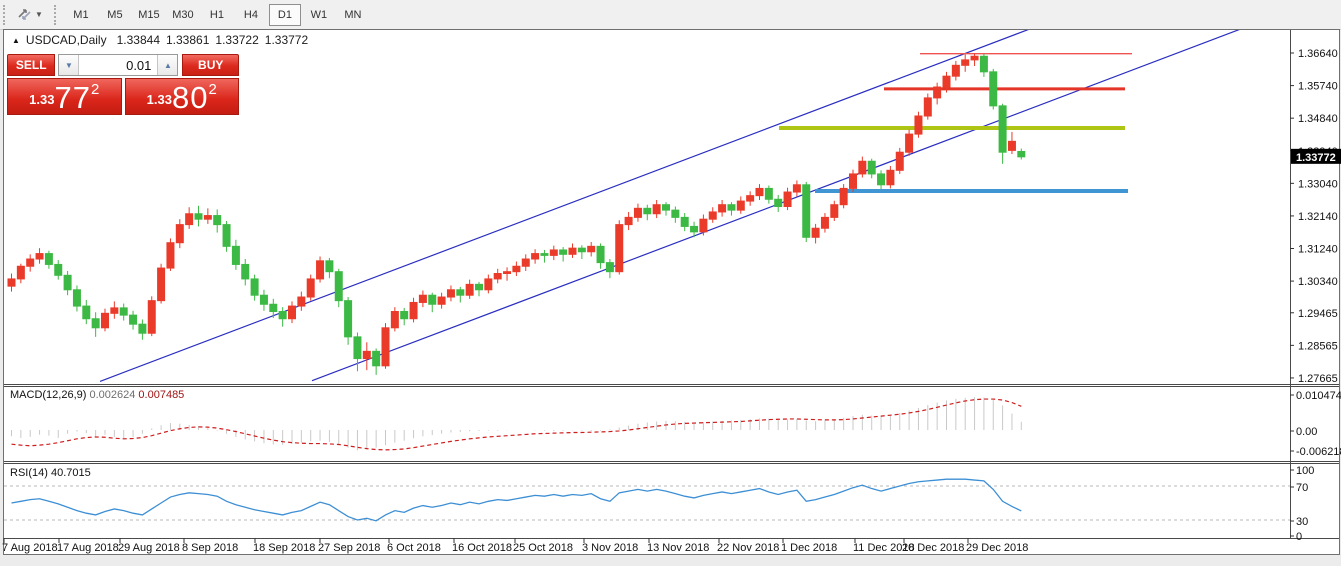  I want to click on bid-big-digits: 77, so click(72, 97).